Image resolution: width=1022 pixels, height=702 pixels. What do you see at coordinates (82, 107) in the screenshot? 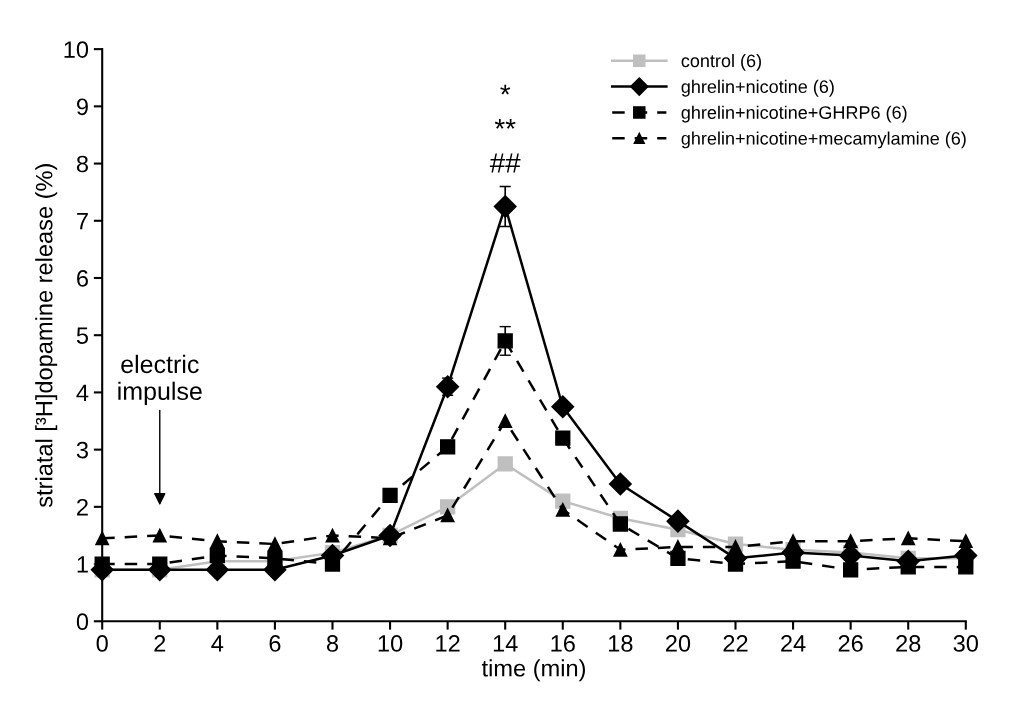
I see `y-tick-label: 9` at bounding box center [82, 107].